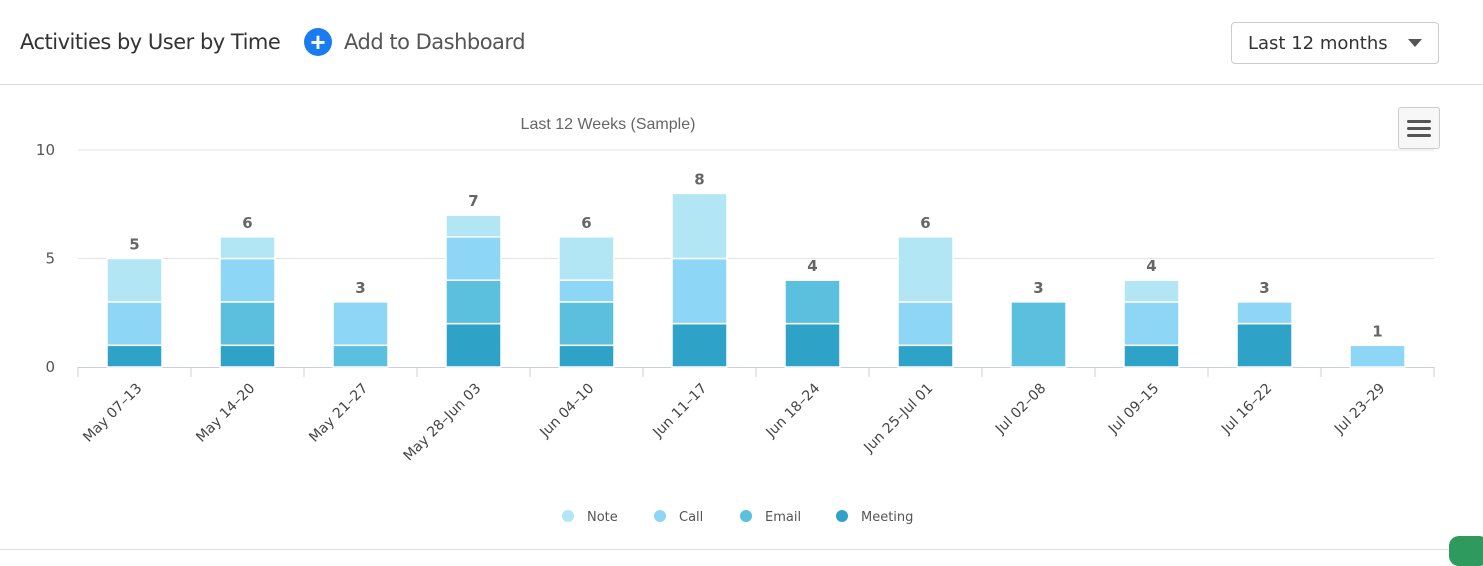 This screenshot has height=566, width=1483. Describe the element at coordinates (680, 411) in the screenshot. I see `x-tick-label: Jun 11–17` at that location.